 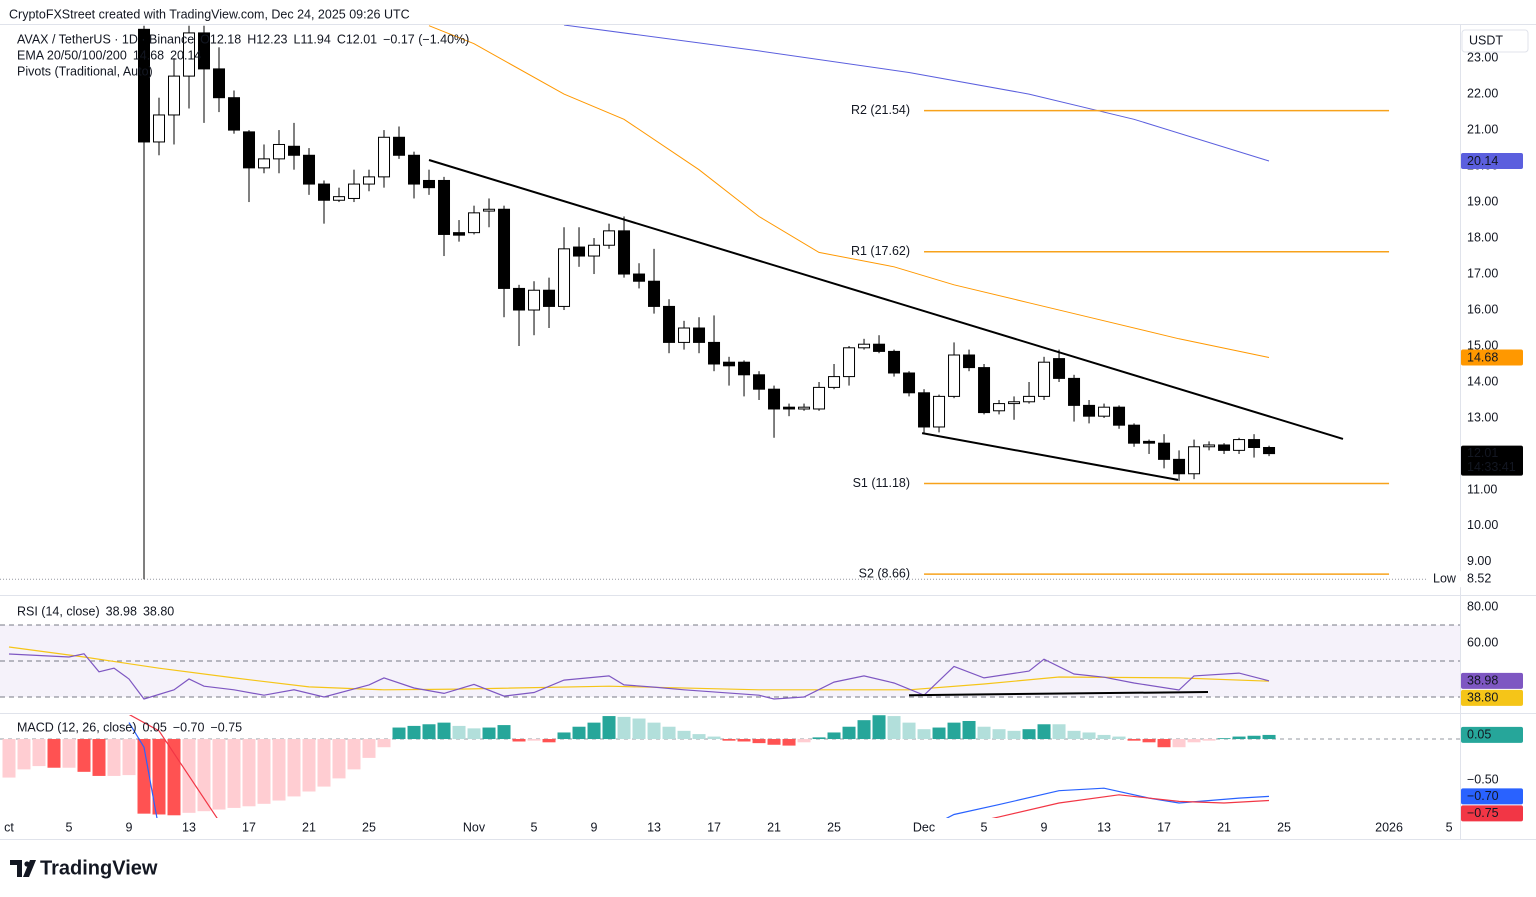 I want to click on ohlc-value: L11.94, so click(x=312, y=39).